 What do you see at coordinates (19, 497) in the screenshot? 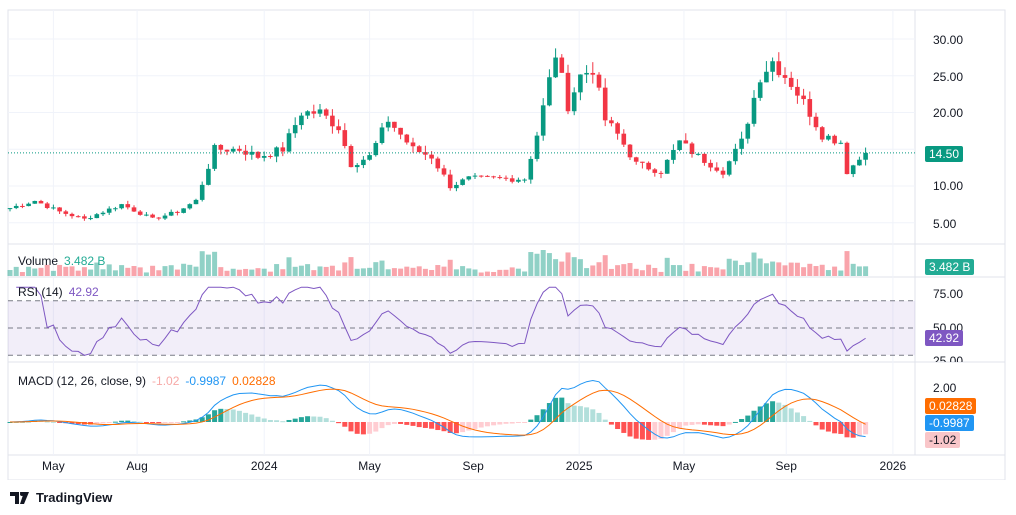
I see `tradingview-logo-icon` at bounding box center [19, 497].